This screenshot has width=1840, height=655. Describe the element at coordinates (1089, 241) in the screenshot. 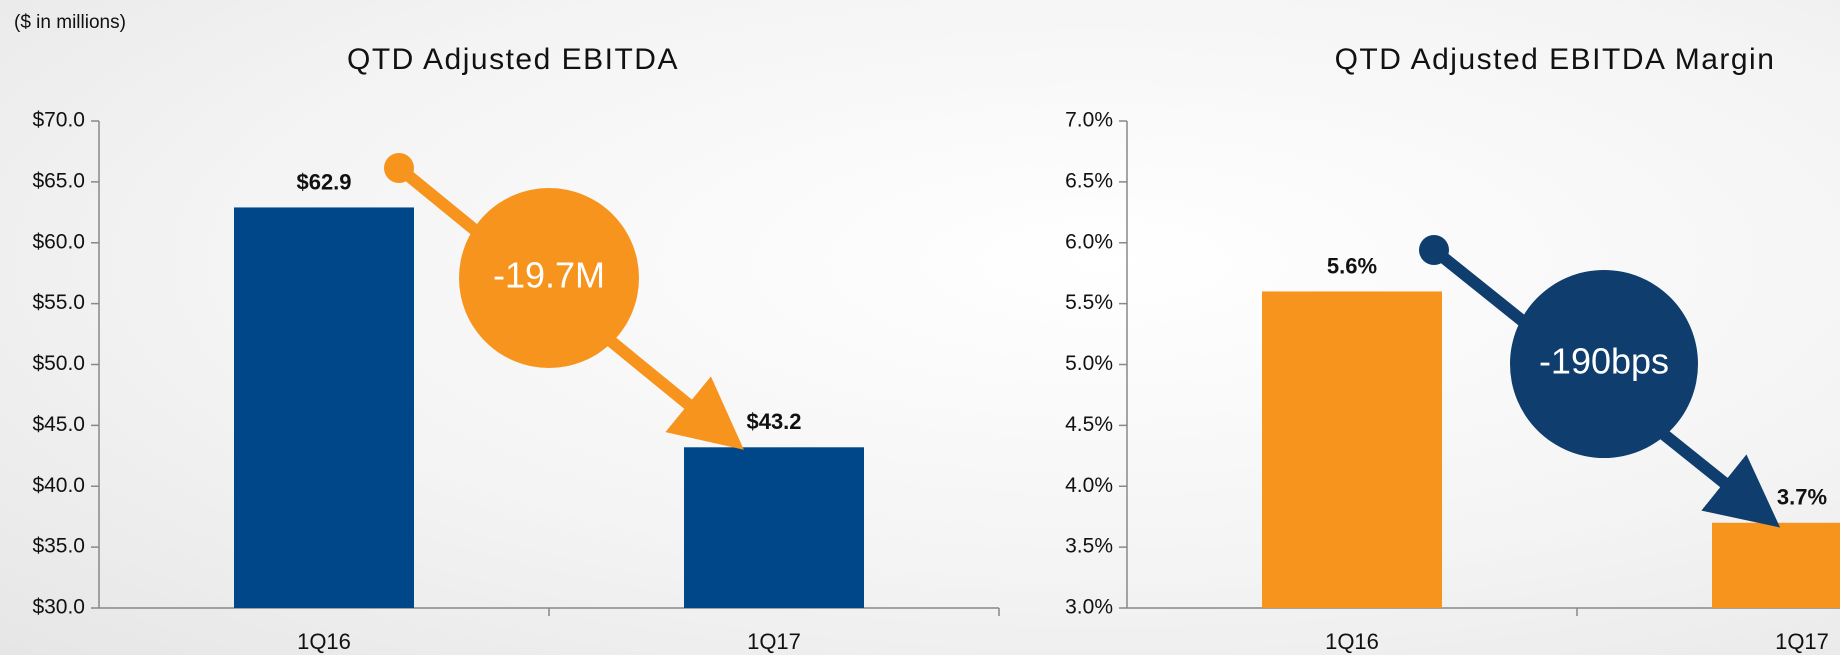

I see `y-tick-label: 6.0%` at that location.